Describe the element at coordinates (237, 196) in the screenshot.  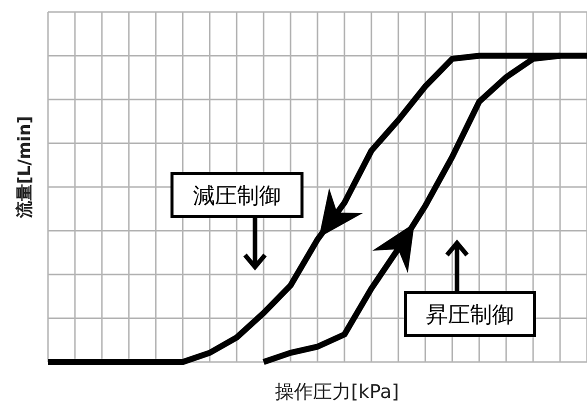
I see `text: 減圧制御` at that location.